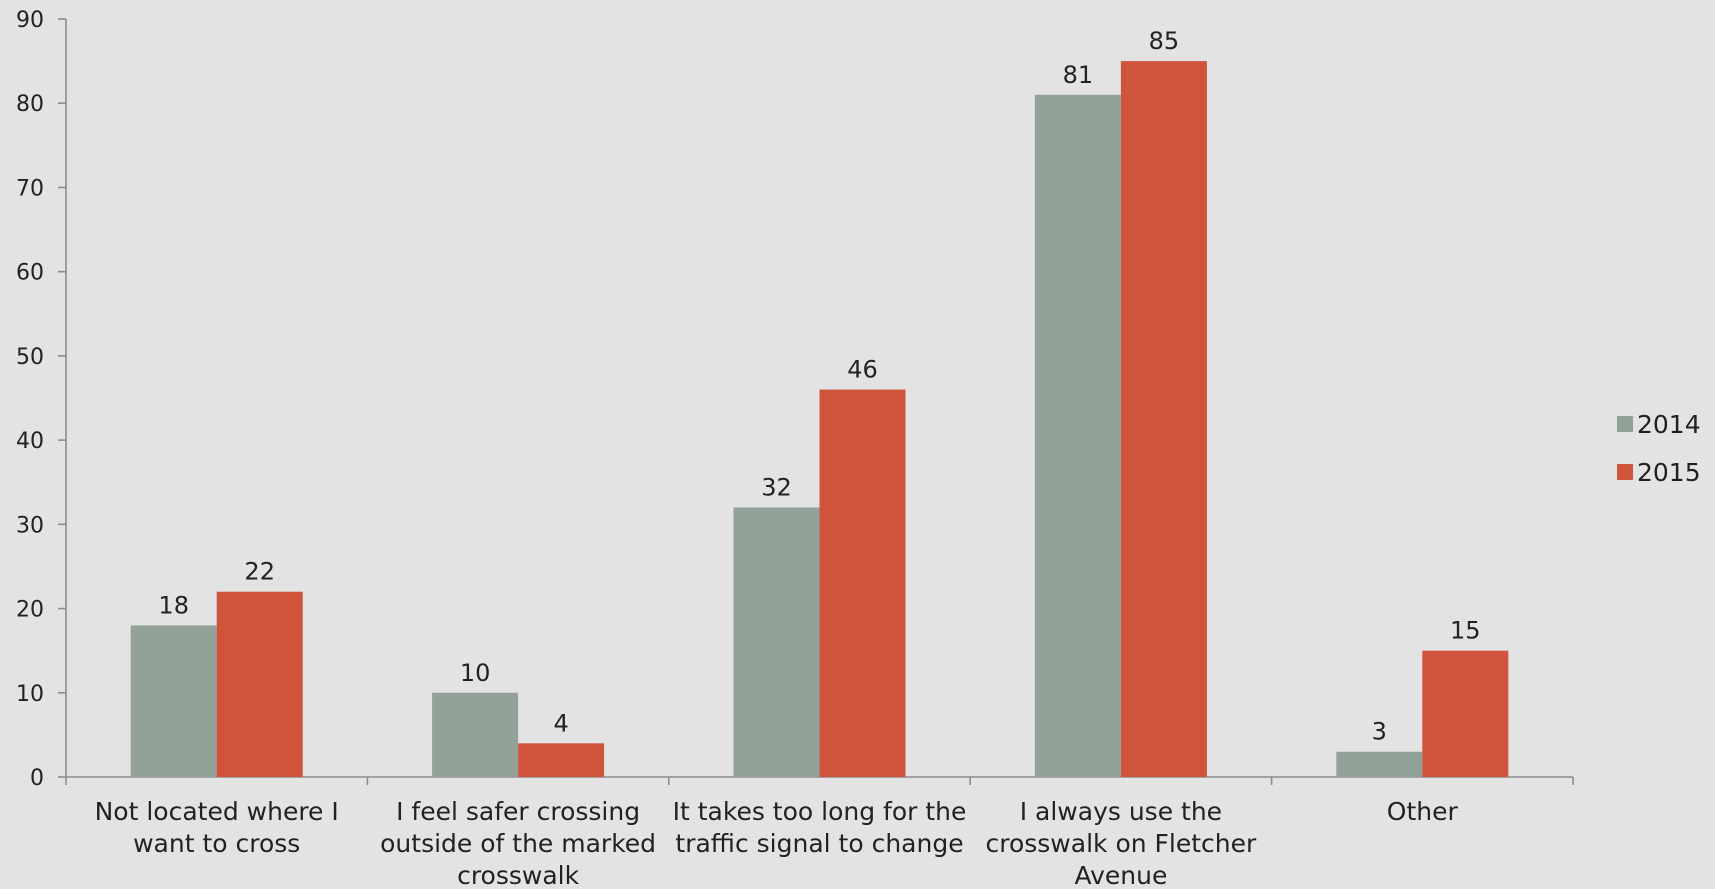 The width and height of the screenshot is (1715, 889). Describe the element at coordinates (862, 370) in the screenshot. I see `data-label-2015: 46` at that location.